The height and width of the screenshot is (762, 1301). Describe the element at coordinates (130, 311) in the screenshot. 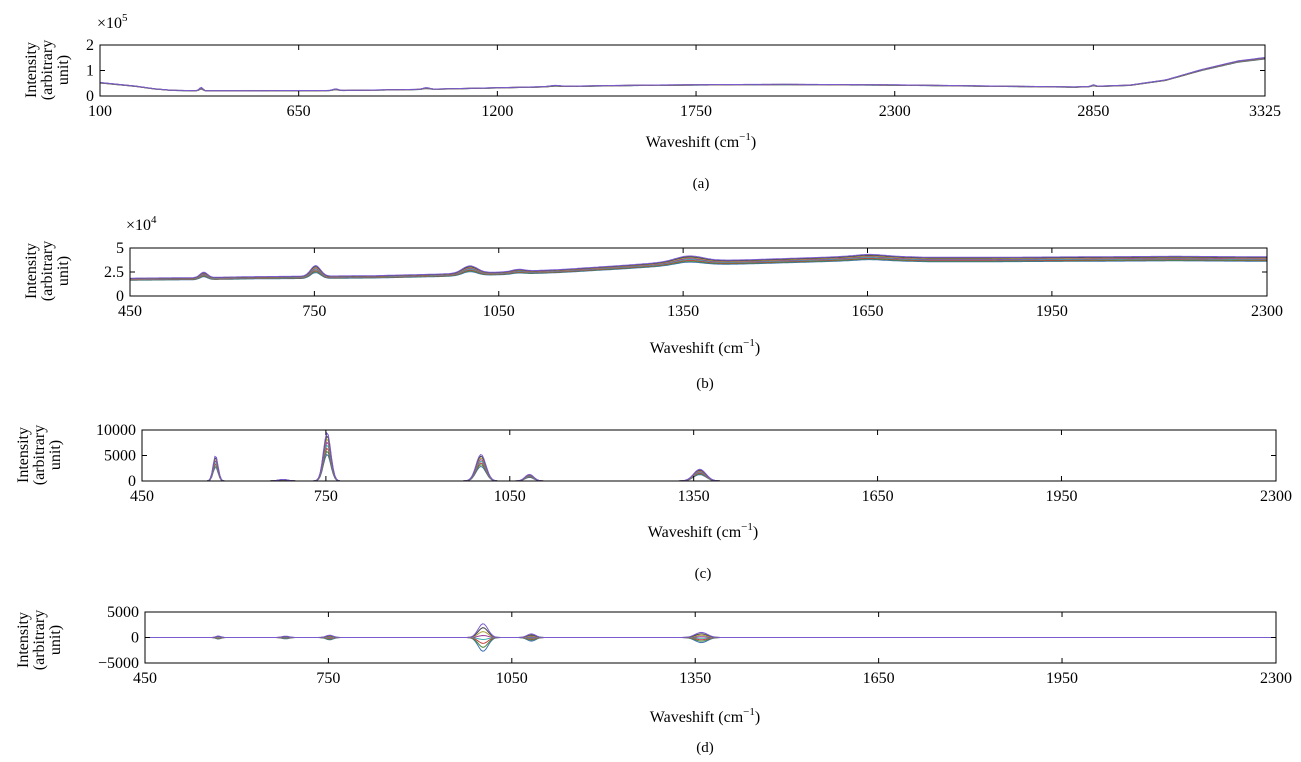

I see `panel-b-xtick-label: 450` at that location.